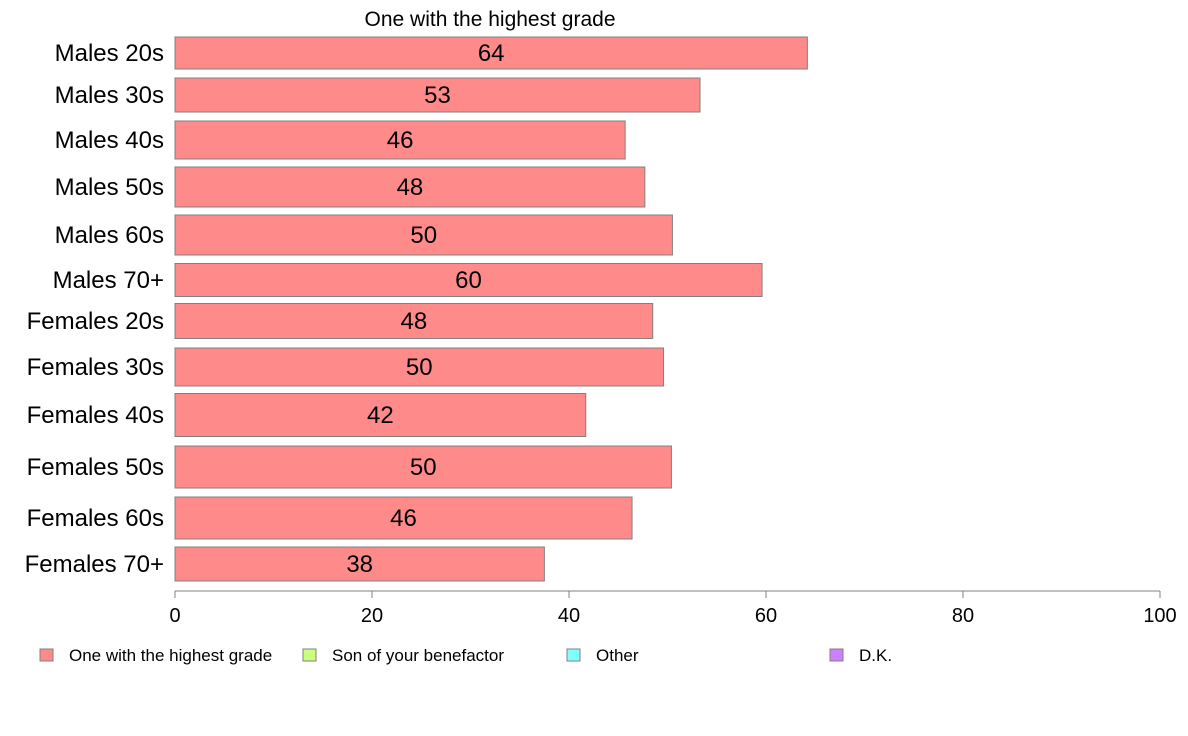 This screenshot has height=736, width=1188. Describe the element at coordinates (95, 367) in the screenshot. I see `category-label: Females 30s` at that location.